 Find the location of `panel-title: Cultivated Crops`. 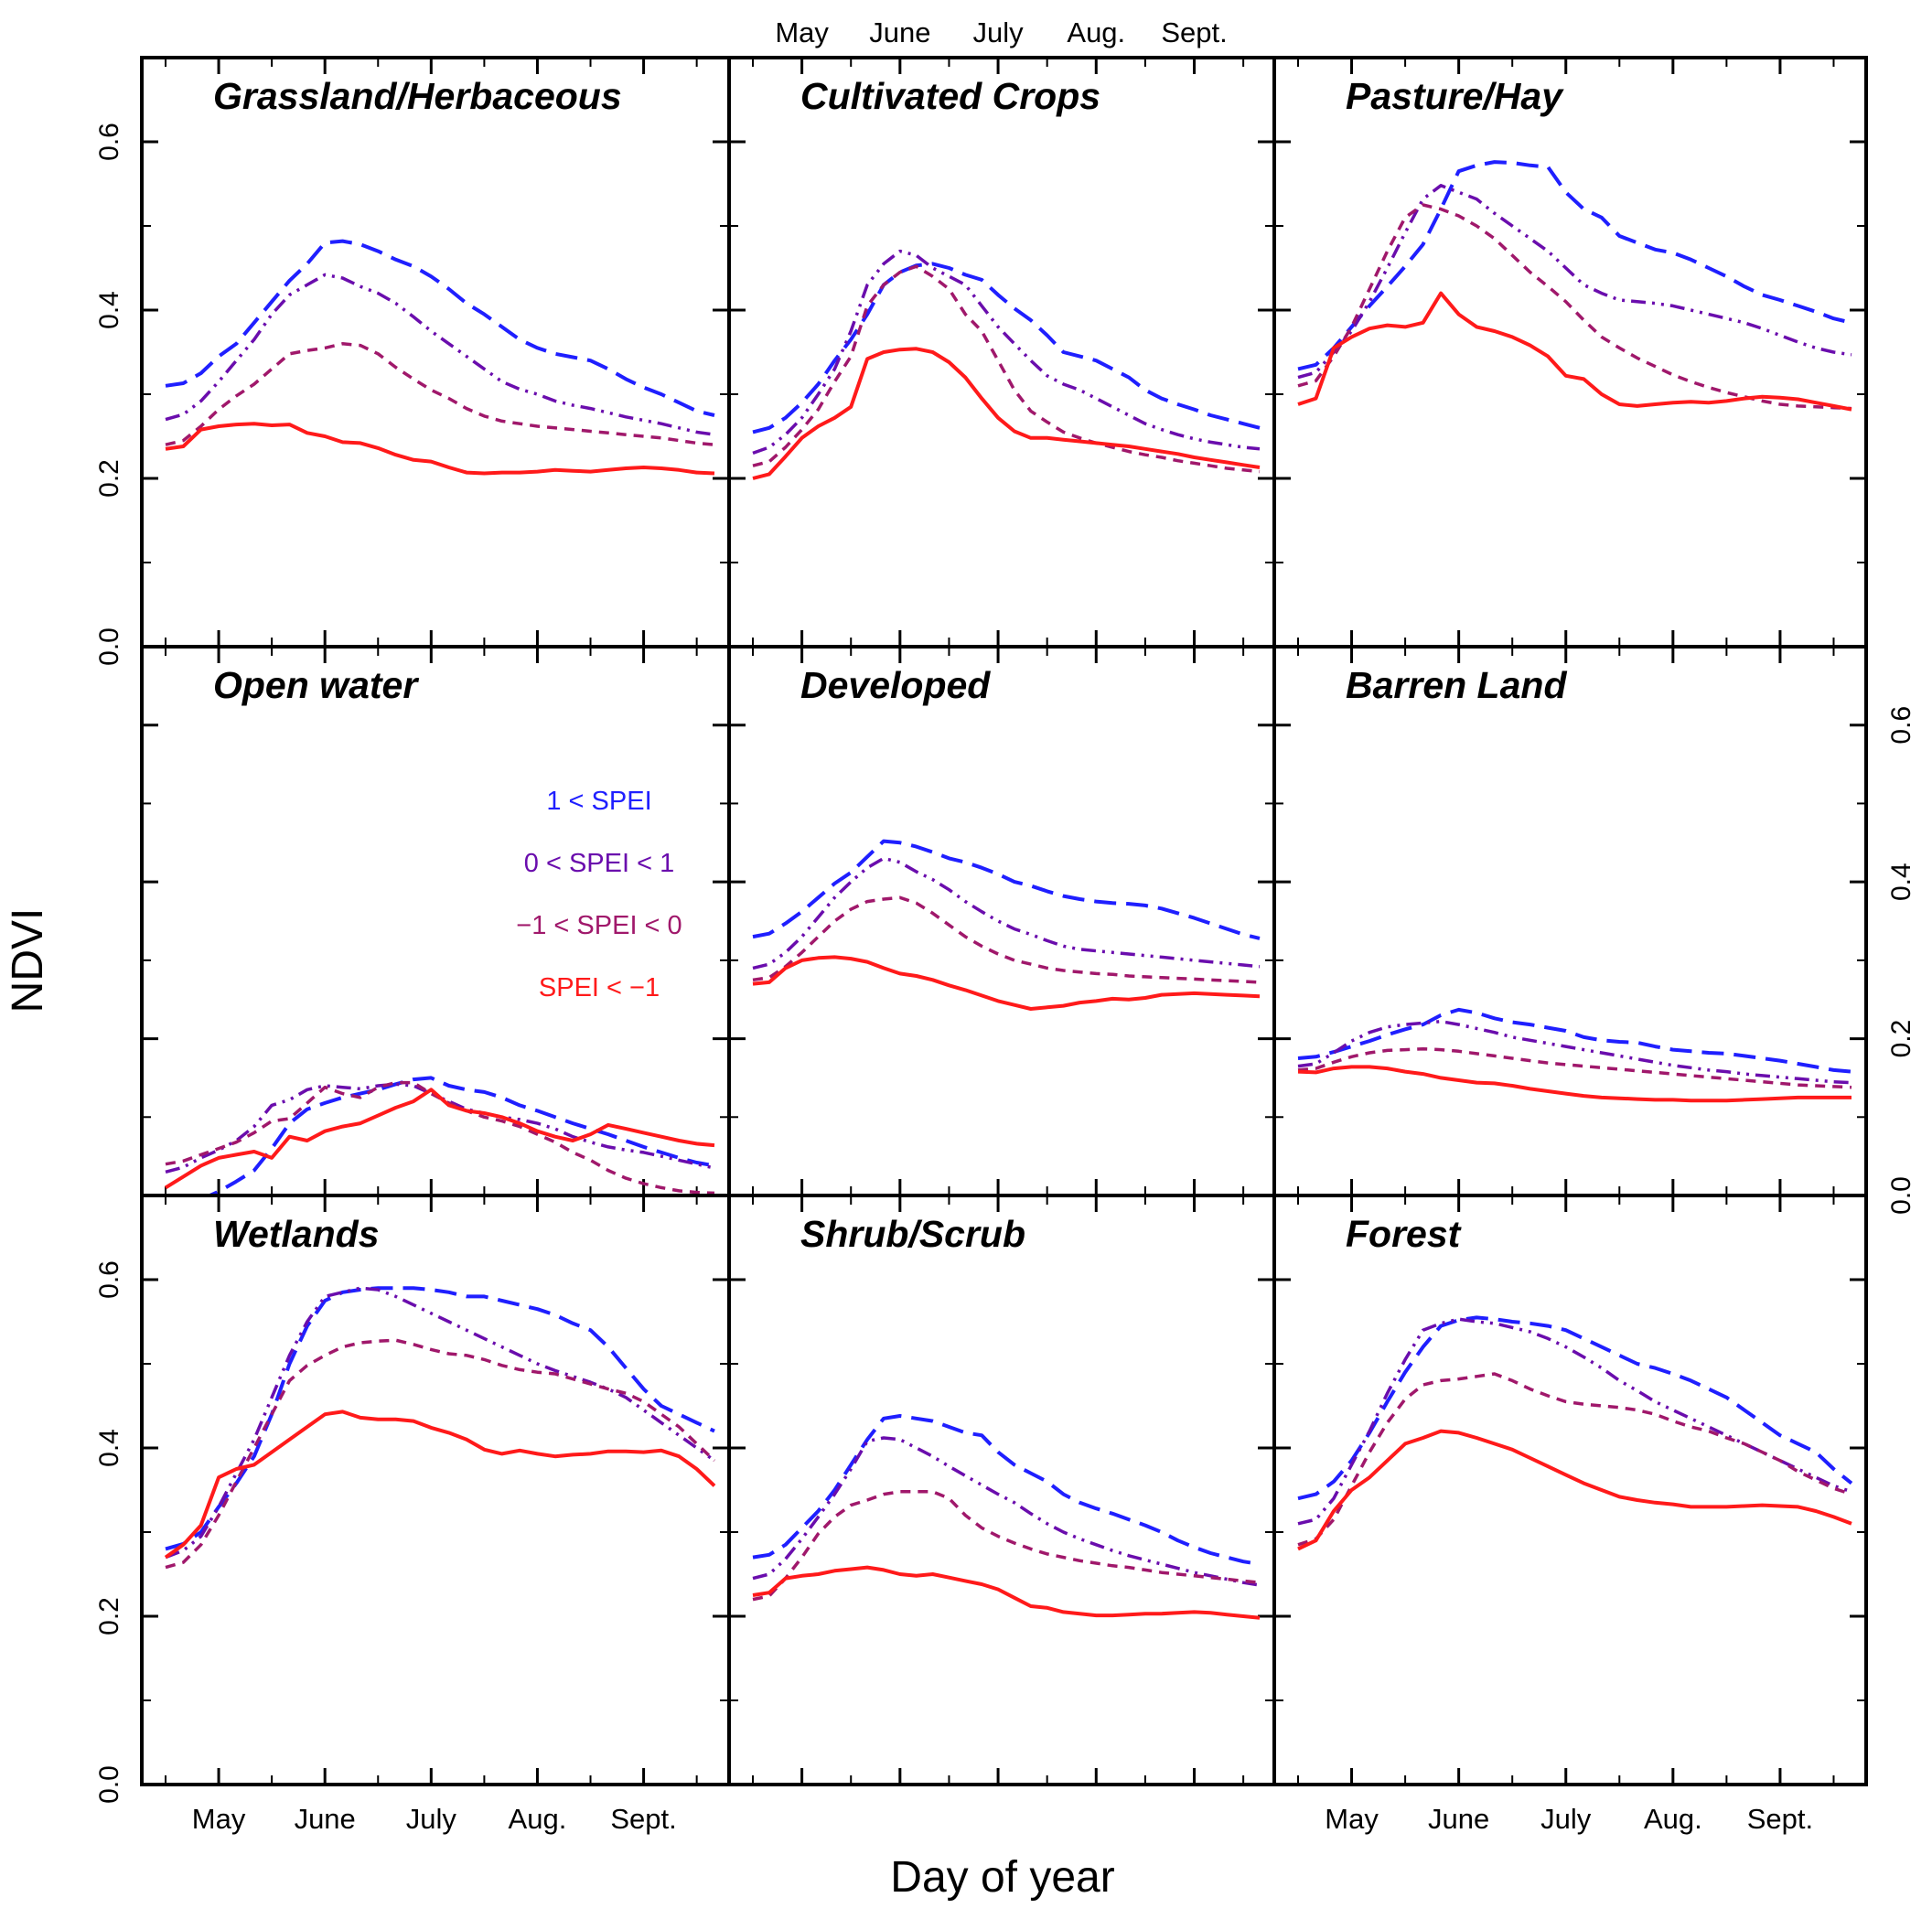

panel-title: Cultivated Crops is located at coordinates (950, 96).